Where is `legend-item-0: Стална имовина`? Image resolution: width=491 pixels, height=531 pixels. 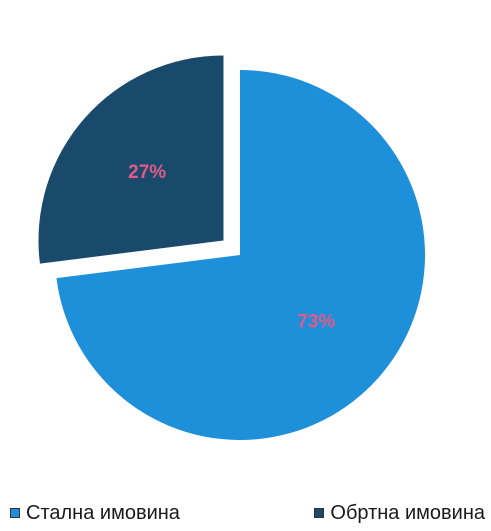 legend-item-0: Стална имовина is located at coordinates (95, 513).